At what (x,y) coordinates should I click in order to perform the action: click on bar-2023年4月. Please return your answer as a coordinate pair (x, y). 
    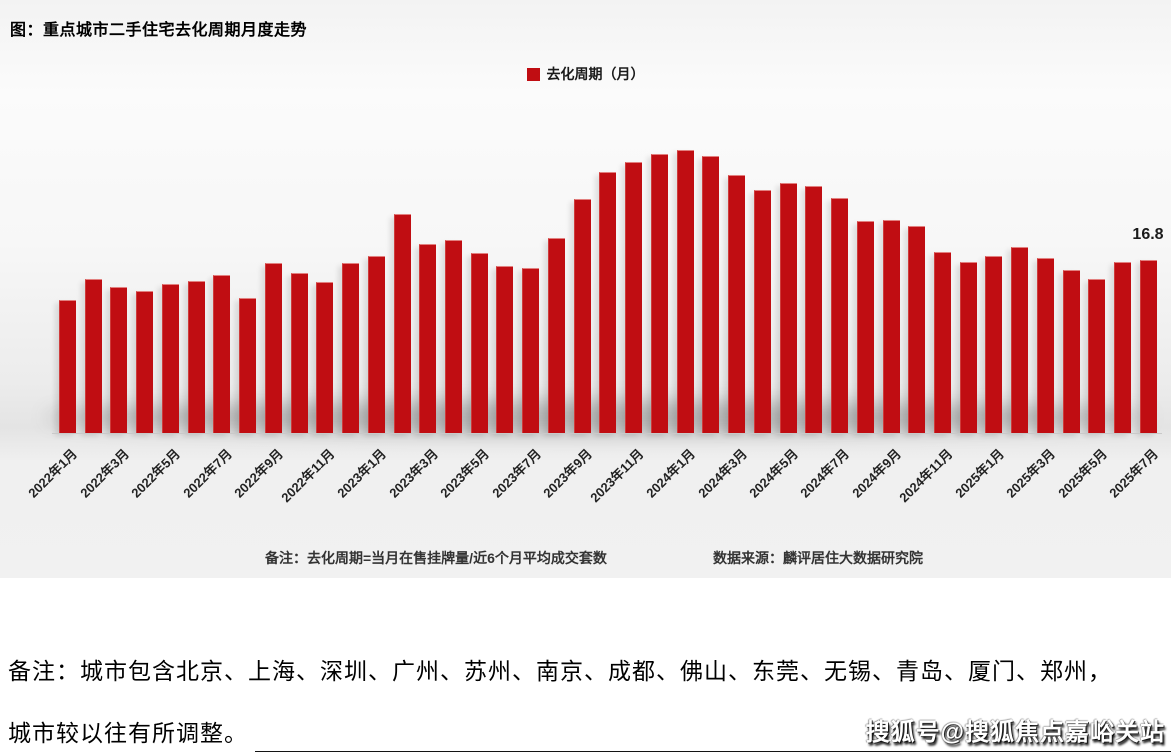
    Looking at the image, I should click on (454, 336).